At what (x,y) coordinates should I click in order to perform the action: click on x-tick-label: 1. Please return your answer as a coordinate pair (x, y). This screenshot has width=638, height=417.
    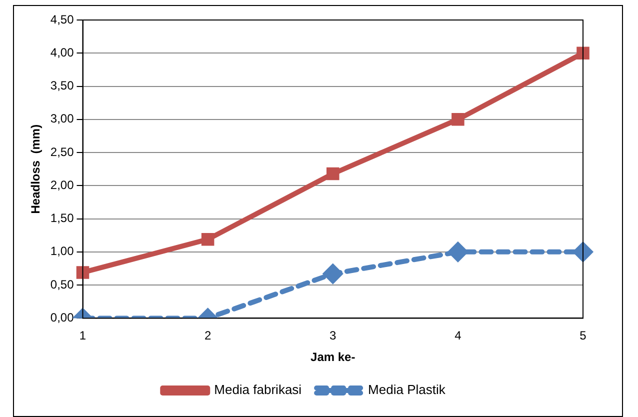
    Looking at the image, I should click on (82, 335).